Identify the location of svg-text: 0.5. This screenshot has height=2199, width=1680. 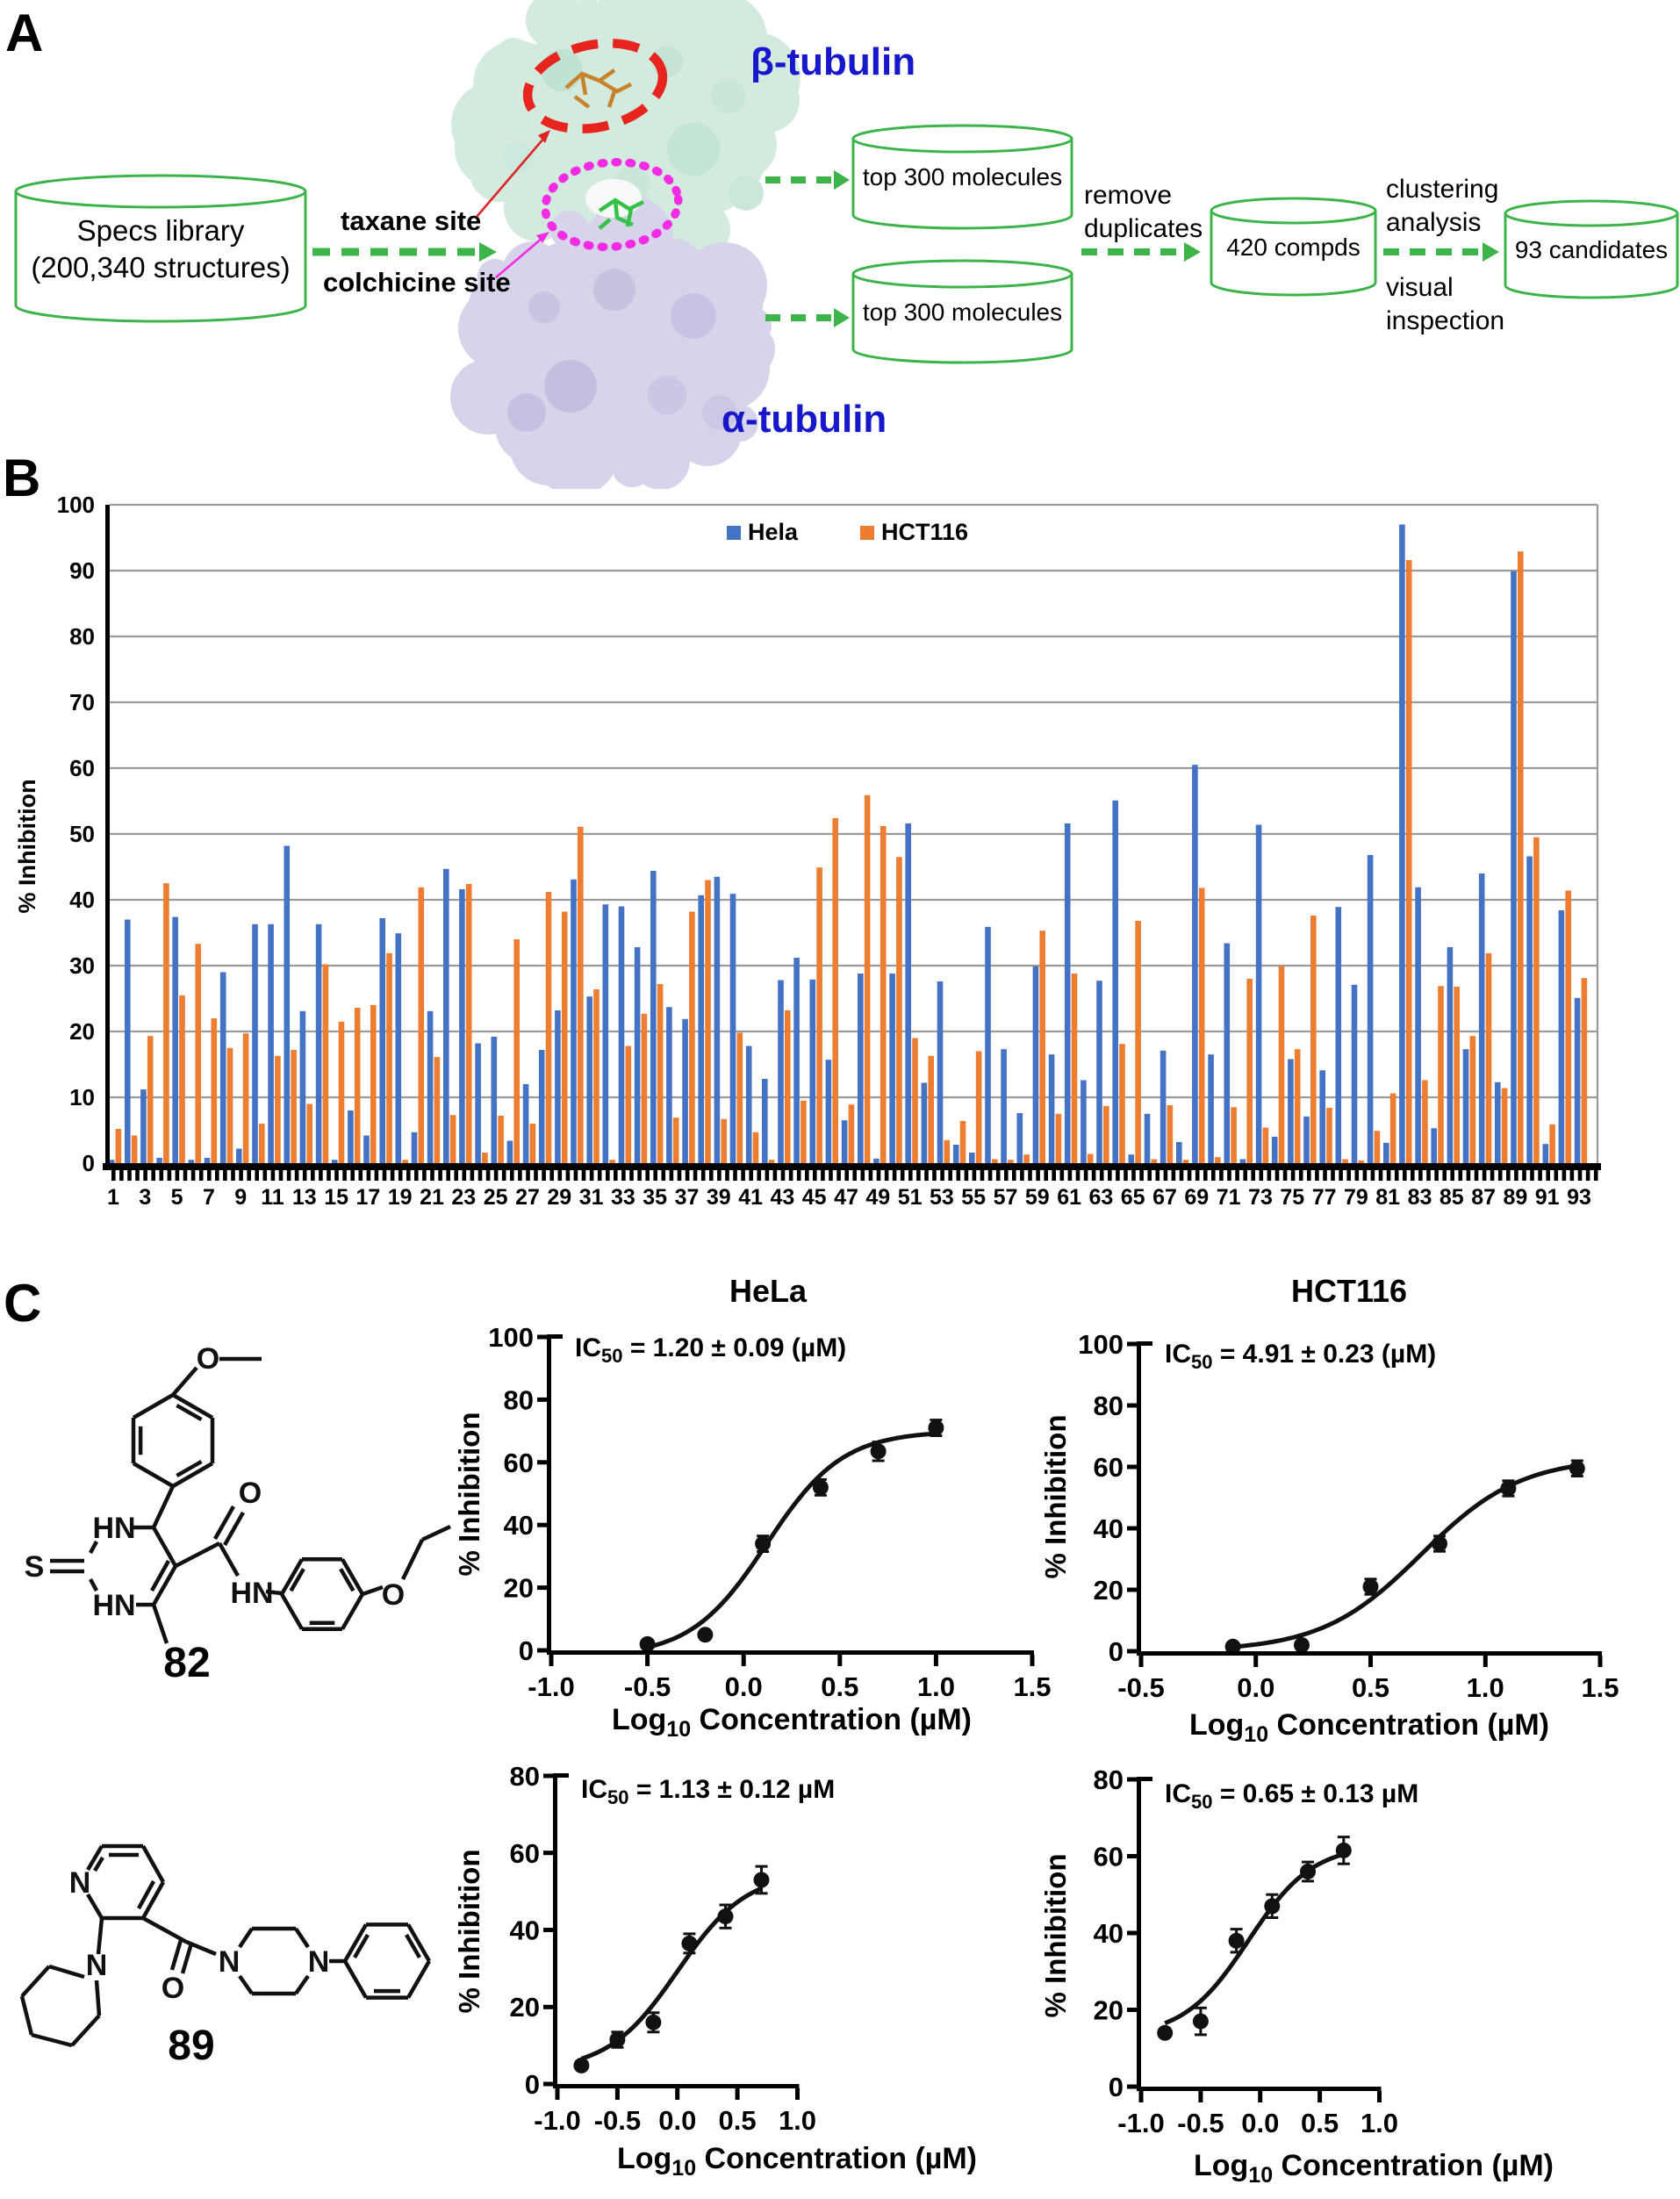
(738, 2120).